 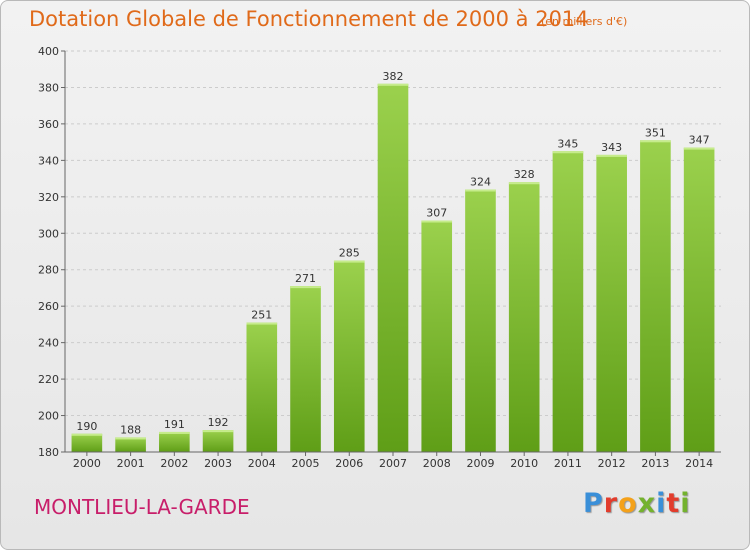 I want to click on y-tick-label: 240, so click(x=48, y=343).